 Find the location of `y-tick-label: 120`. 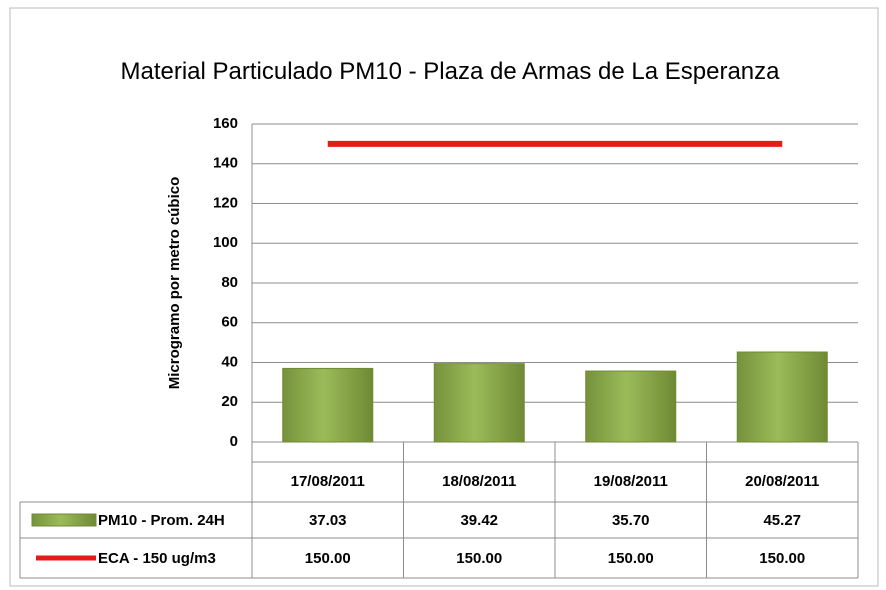

y-tick-label: 120 is located at coordinates (225, 202).